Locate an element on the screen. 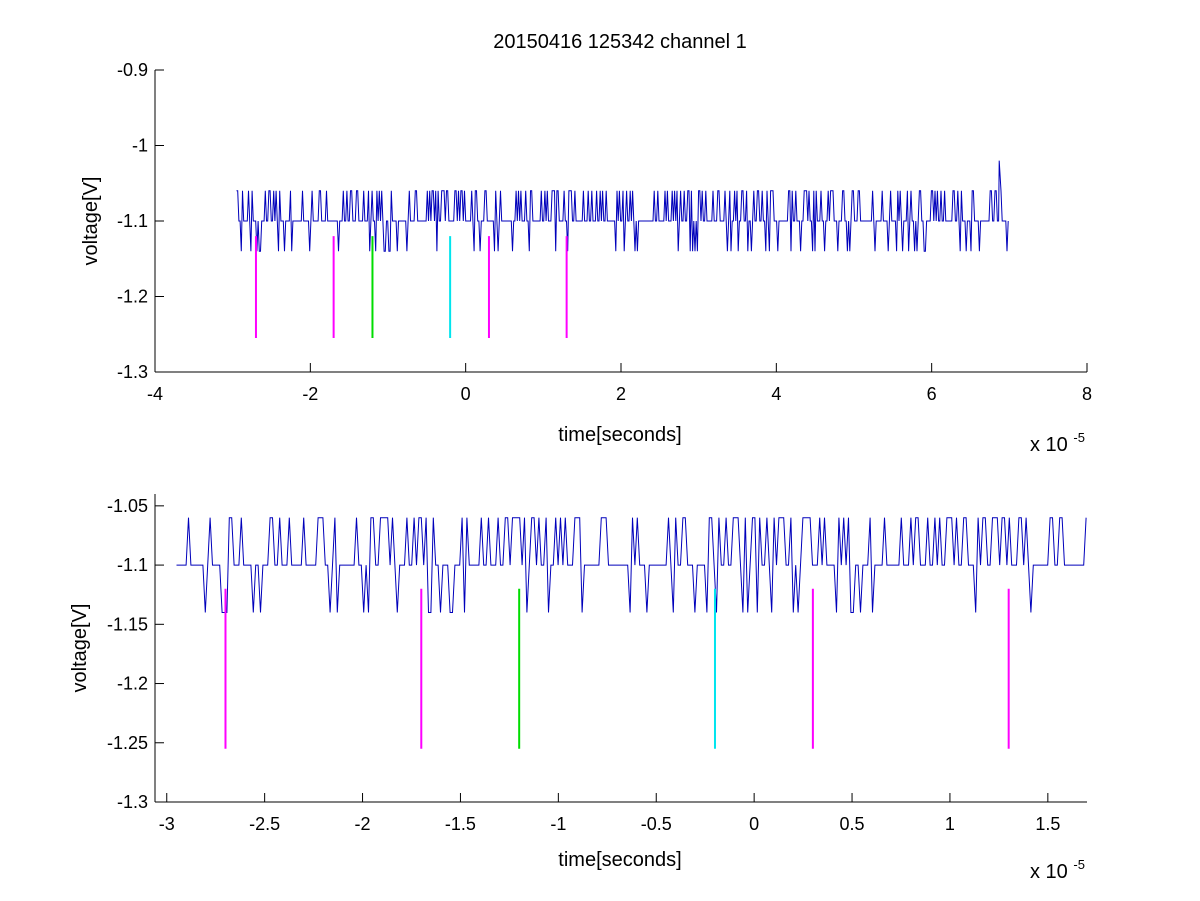 The width and height of the screenshot is (1200, 901). x-tick-label: -0.5 is located at coordinates (656, 824).